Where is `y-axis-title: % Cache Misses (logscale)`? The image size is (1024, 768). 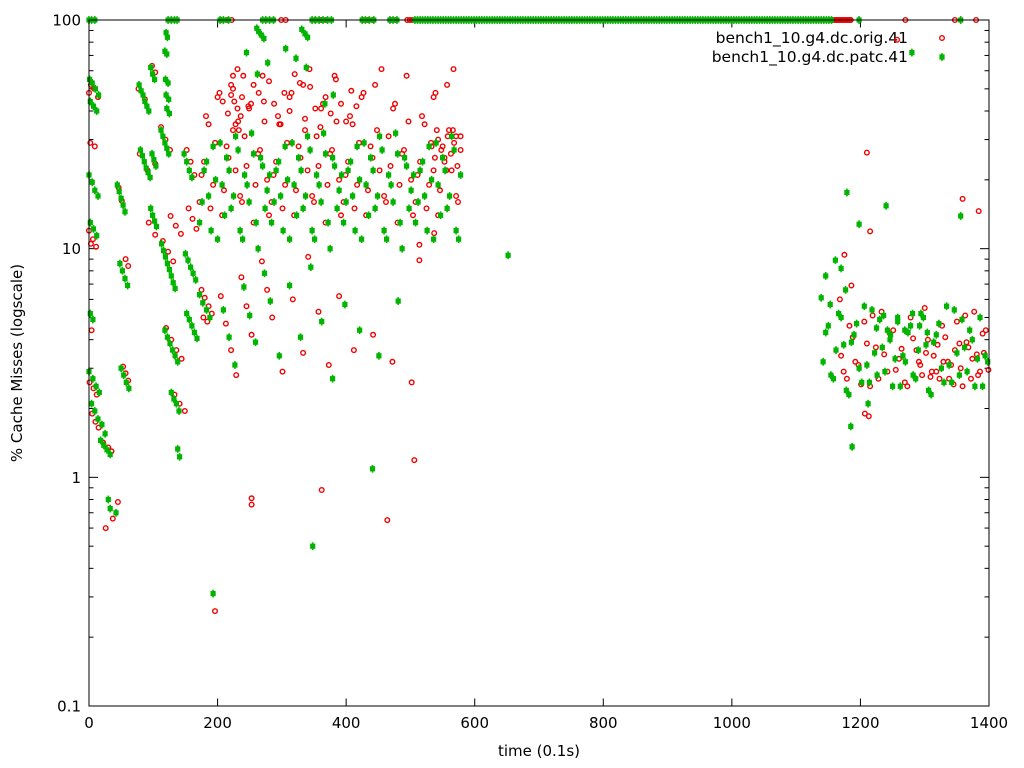 y-axis-title: % Cache Misses (logscale) is located at coordinates (17, 363).